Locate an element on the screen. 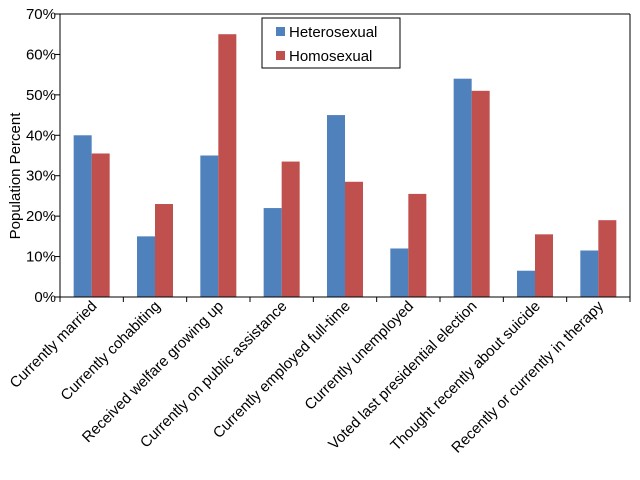  y-axis-ticks: 0% 10% 20% 30% 40% 50% 60% 70% is located at coordinates (43, 156).